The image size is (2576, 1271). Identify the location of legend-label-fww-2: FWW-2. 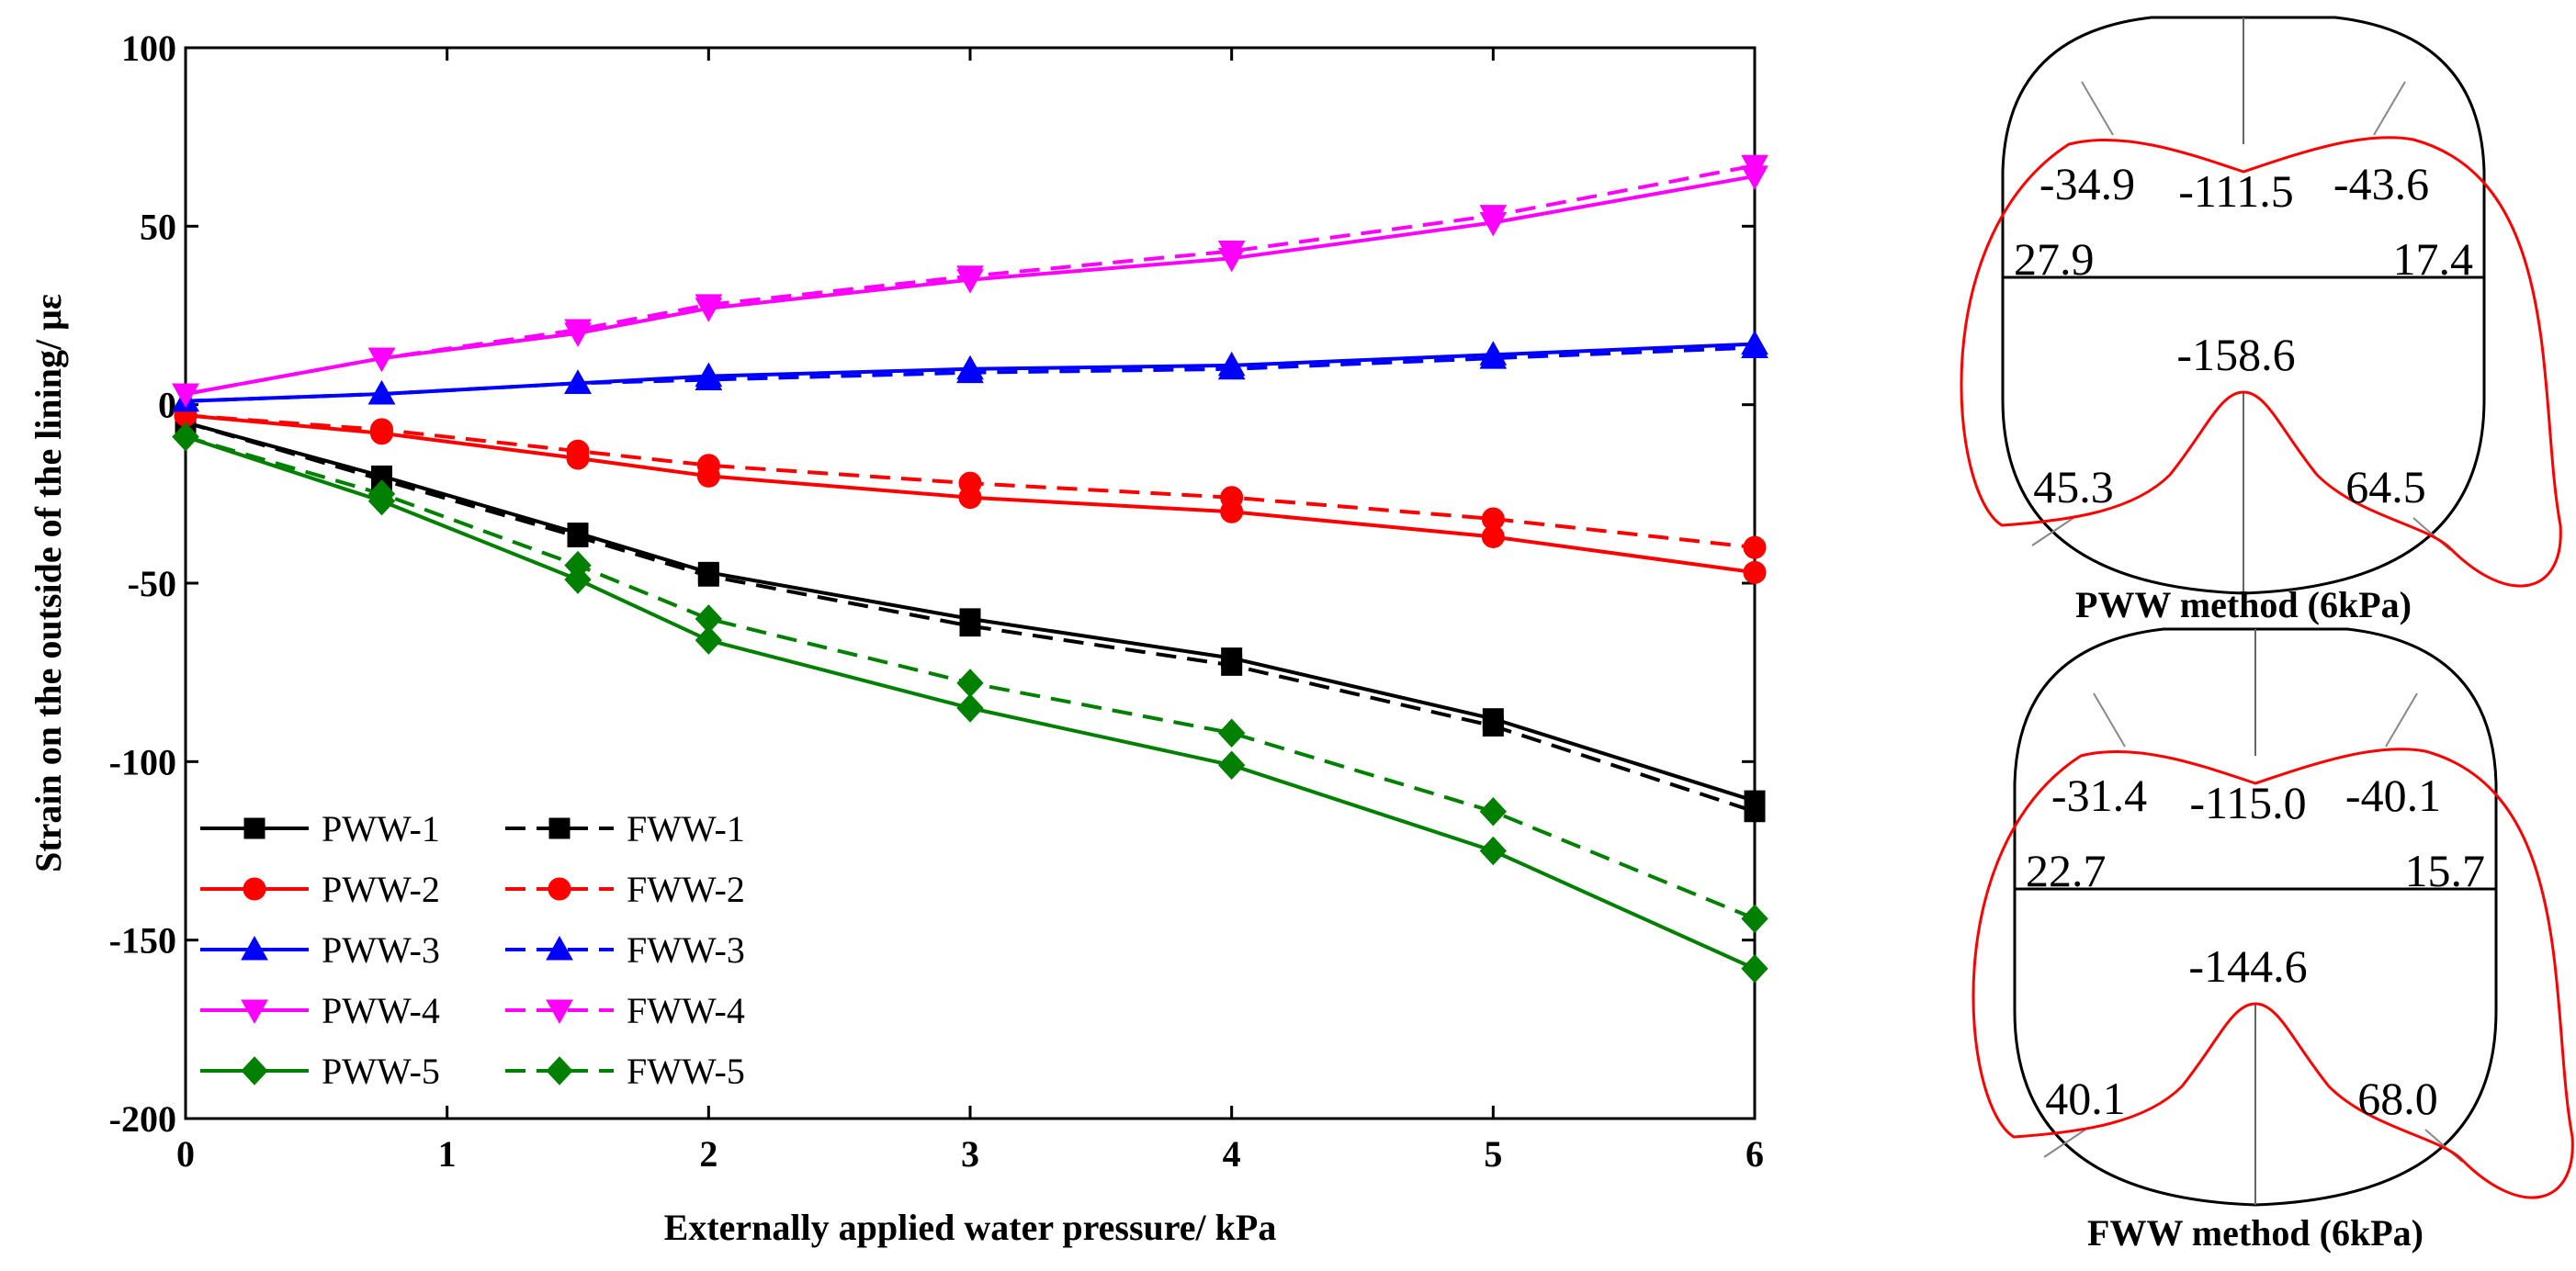
(686, 889).